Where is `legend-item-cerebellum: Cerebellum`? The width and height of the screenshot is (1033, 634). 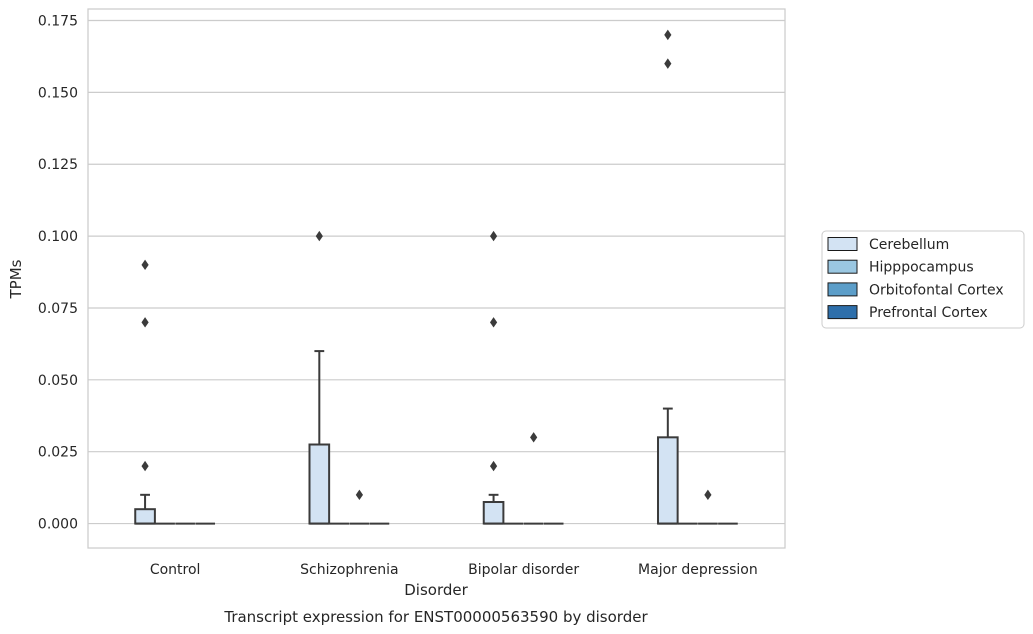
legend-item-cerebellum: Cerebellum is located at coordinates (888, 245).